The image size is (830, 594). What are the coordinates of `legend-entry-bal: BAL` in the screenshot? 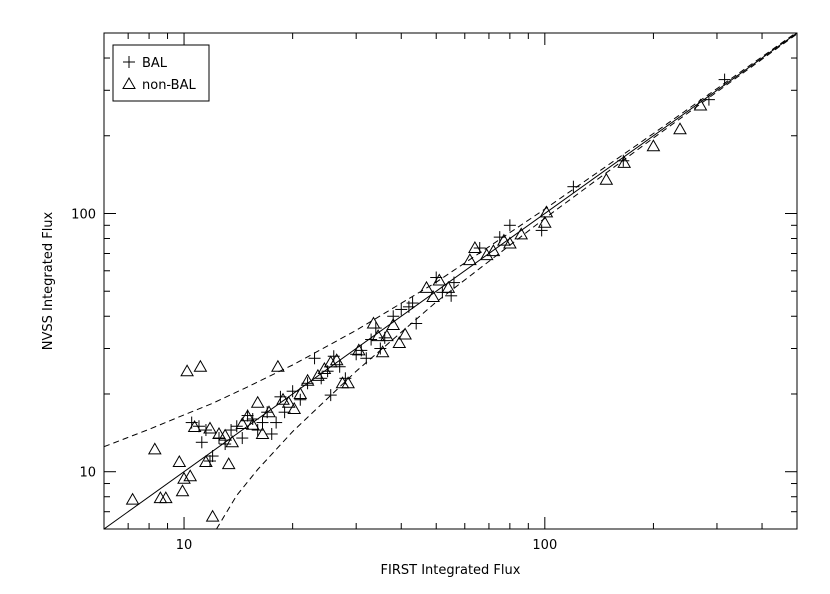 It's located at (145, 63).